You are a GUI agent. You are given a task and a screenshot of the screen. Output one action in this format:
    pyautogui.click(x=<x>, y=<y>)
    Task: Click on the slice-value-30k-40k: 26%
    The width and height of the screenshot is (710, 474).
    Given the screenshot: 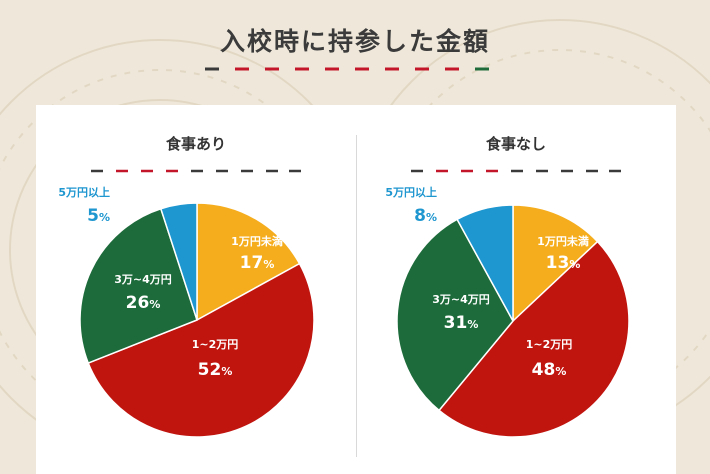 What is the action you would take?
    pyautogui.click(x=143, y=303)
    